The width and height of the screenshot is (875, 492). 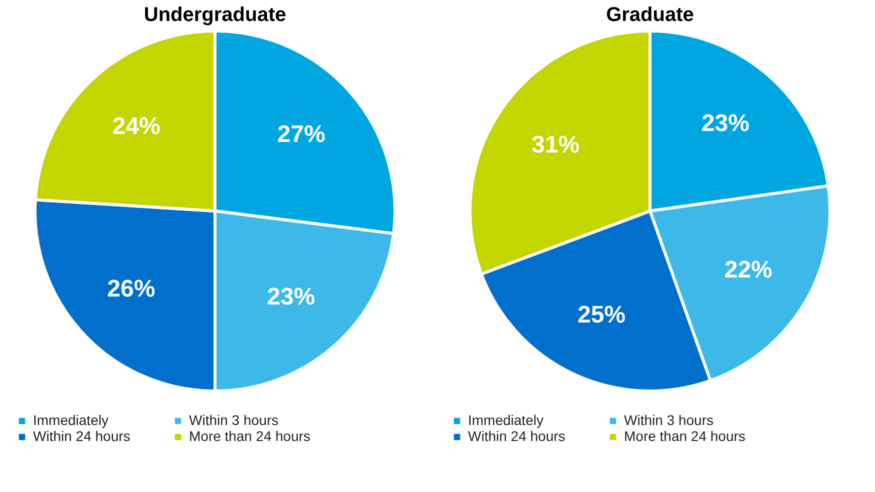 I want to click on data-label: 24%, so click(x=136, y=126).